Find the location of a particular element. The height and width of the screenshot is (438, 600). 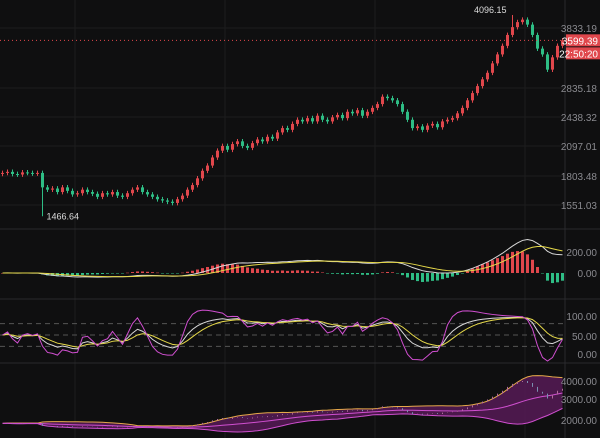

price-tick: 2097.01 is located at coordinates (579, 147).